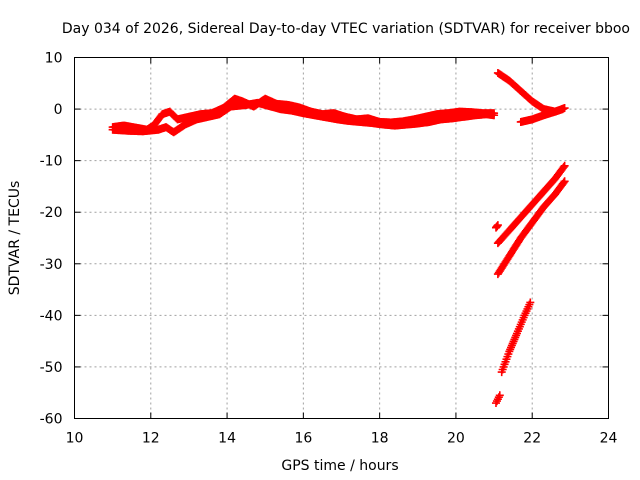  Describe the element at coordinates (51, 265) in the screenshot. I see `y-tick-label: -30` at that location.